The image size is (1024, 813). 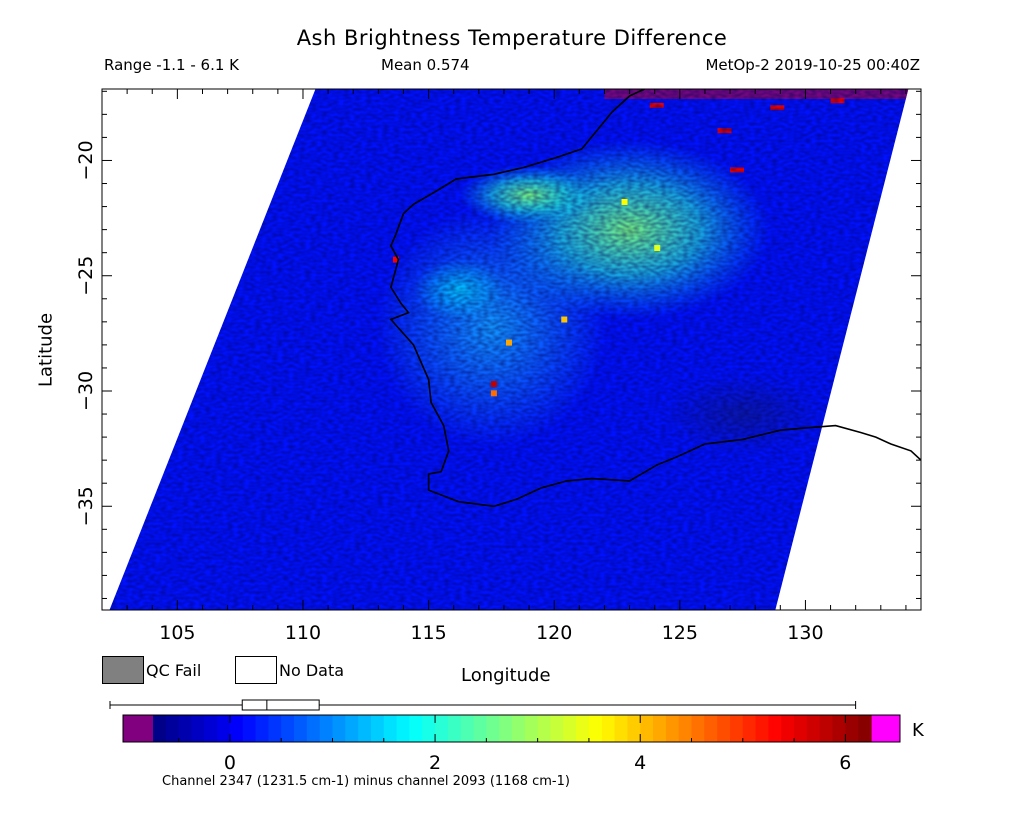 I want to click on x-tick-label-5: 130, so click(x=805, y=633).